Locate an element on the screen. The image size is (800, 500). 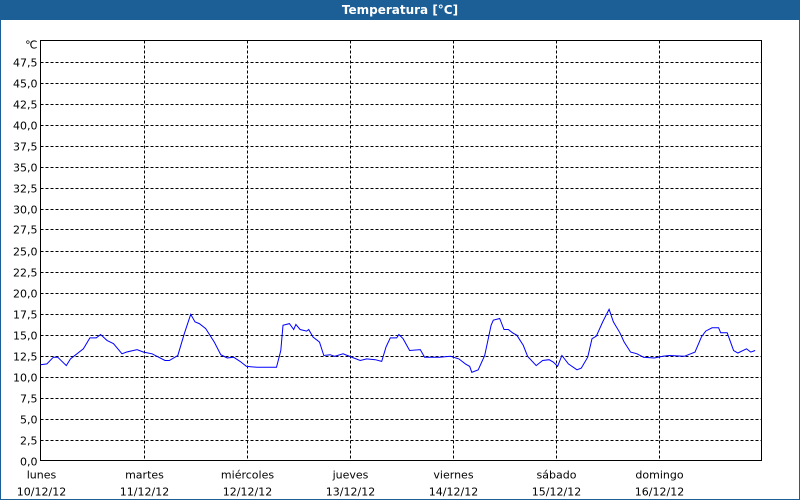
y-axis-unit: ℃ is located at coordinates (31, 45).